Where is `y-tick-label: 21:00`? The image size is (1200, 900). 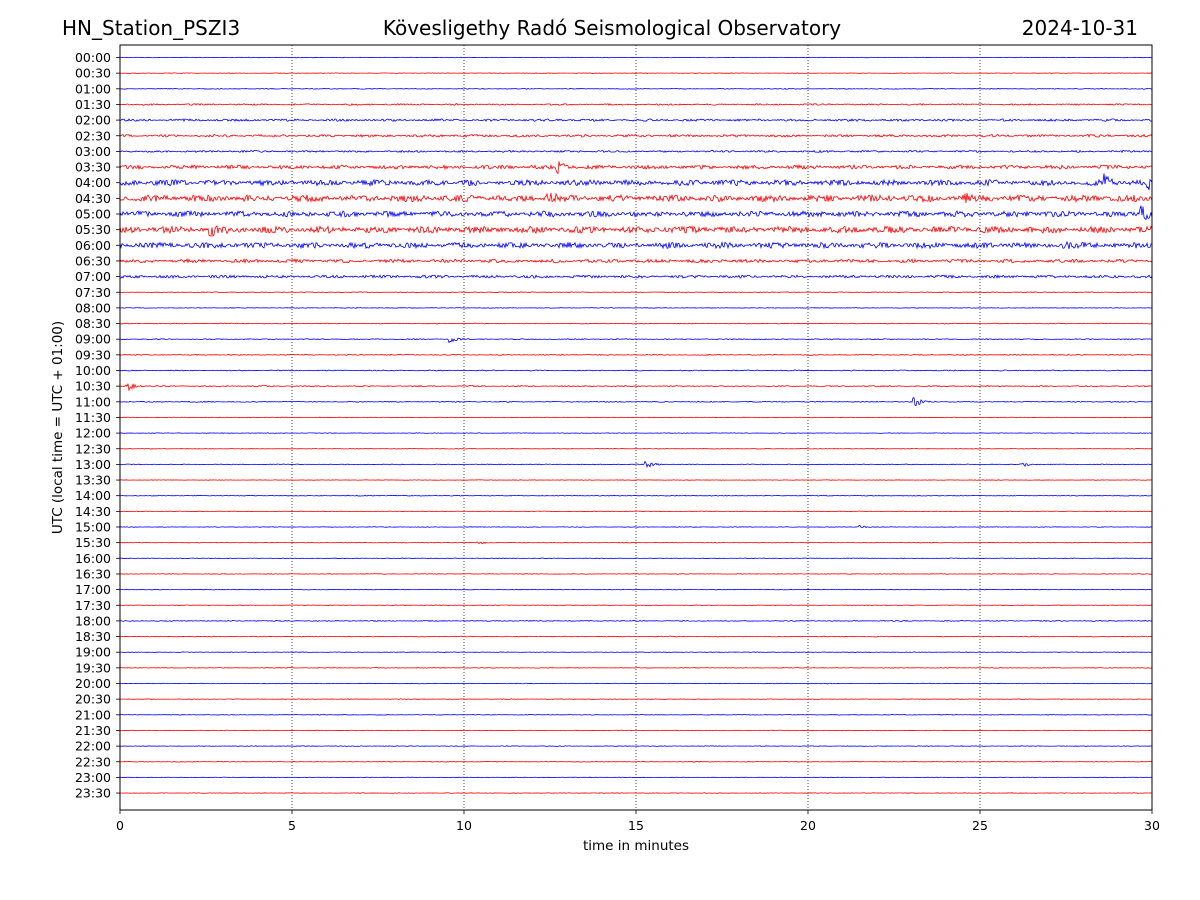 y-tick-label: 21:00 is located at coordinates (93, 714).